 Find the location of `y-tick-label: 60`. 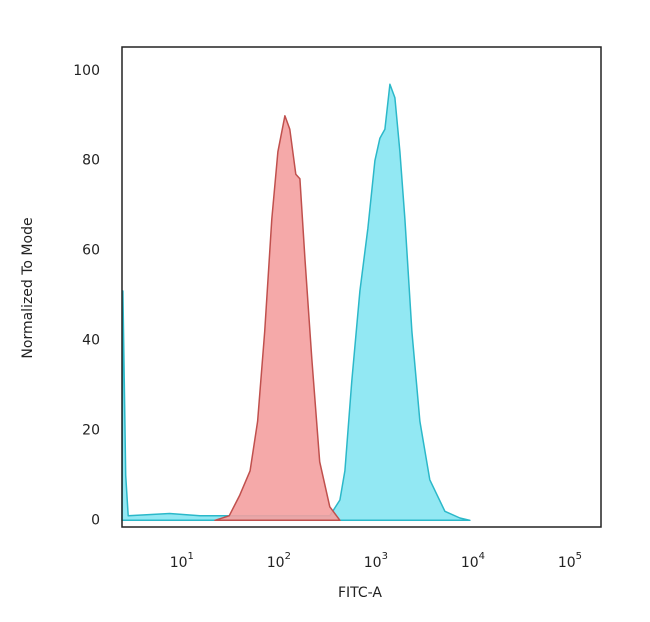

y-tick-label: 60 is located at coordinates (91, 251).